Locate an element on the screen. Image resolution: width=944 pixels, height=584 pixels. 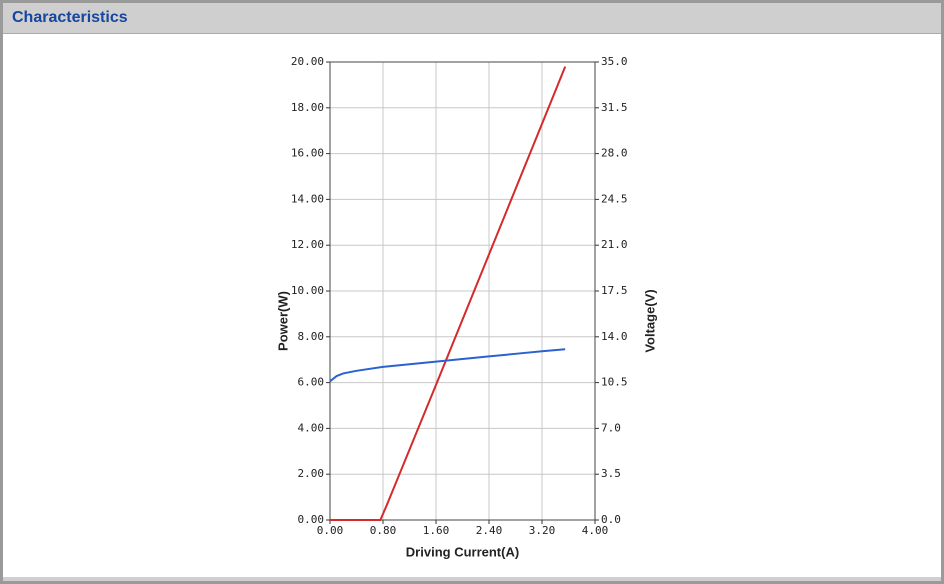
x-tick-label: 1.60 is located at coordinates (436, 530).